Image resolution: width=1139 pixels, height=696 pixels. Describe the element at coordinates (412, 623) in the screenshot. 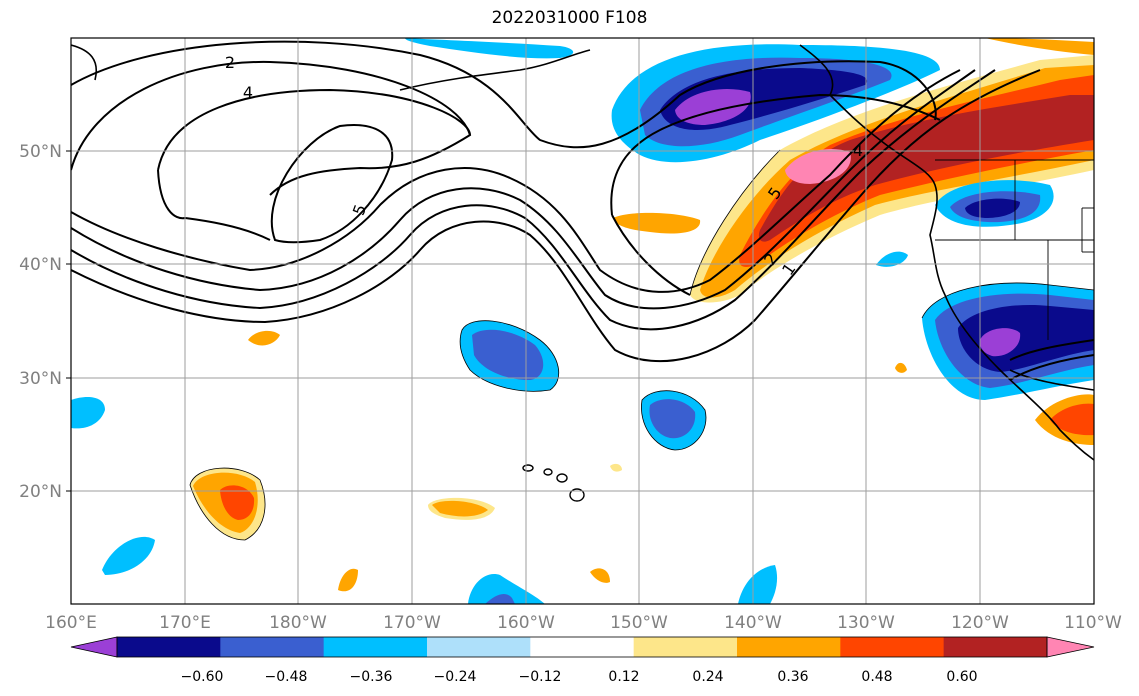

I see `lon-label: 170°W` at that location.